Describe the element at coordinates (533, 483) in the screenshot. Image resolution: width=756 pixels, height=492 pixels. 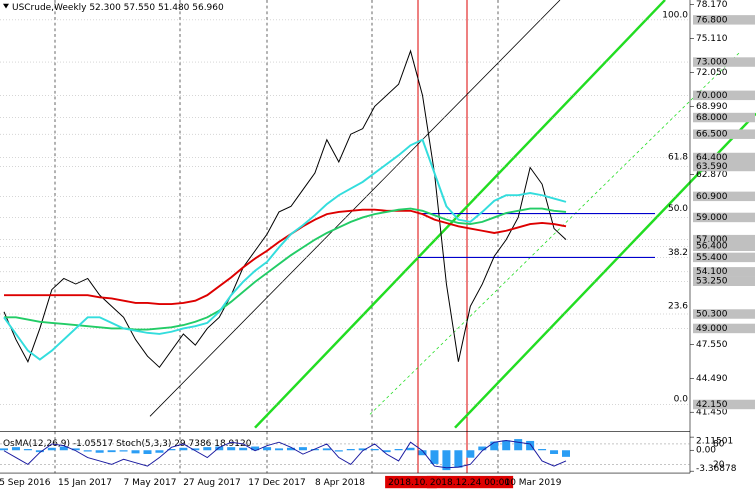
I see `x-tick-label: 10 Mar 2019` at that location.